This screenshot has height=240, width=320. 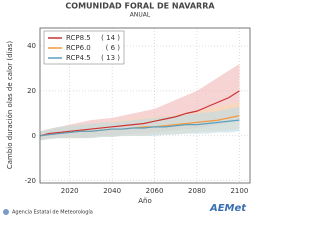 What do you see at coordinates (239, 191) in the screenshot?
I see `x-tick-label: 2100` at bounding box center [239, 191].